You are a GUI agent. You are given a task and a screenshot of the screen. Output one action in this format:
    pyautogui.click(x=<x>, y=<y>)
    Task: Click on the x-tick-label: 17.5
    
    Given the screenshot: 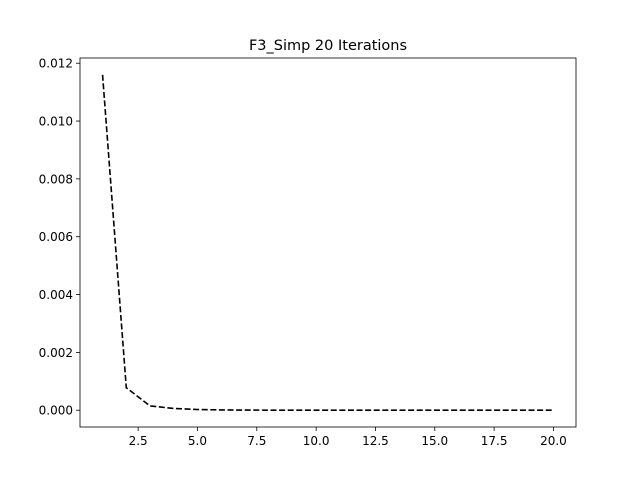 What is the action you would take?
    pyautogui.click(x=494, y=441)
    